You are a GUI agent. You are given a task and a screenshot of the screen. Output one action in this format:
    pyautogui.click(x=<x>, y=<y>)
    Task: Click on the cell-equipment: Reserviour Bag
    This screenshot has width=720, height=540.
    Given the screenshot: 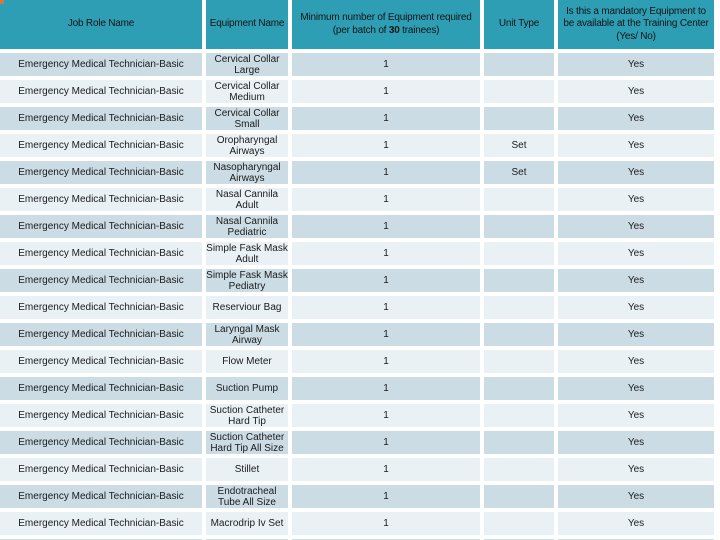 What is the action you would take?
    pyautogui.click(x=247, y=307)
    